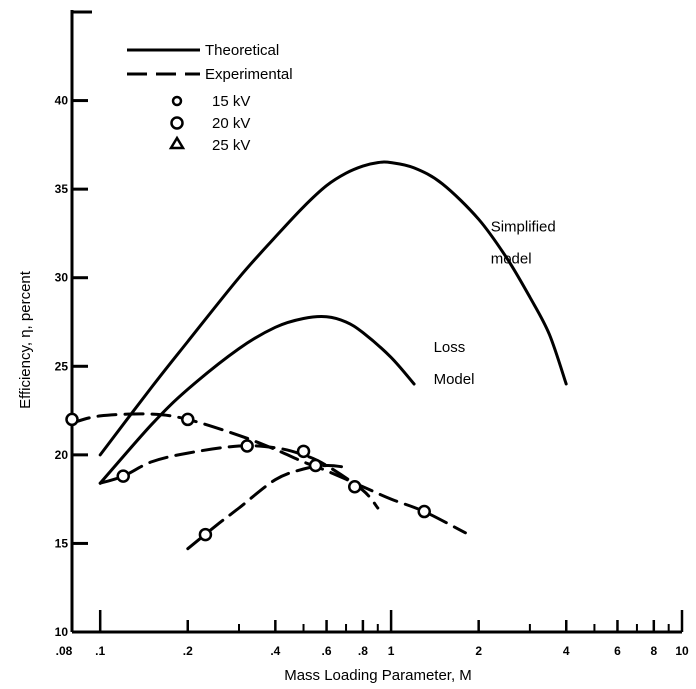 The width and height of the screenshot is (696, 689). Describe the element at coordinates (62, 366) in the screenshot. I see `y-tick-label: 25` at that location.